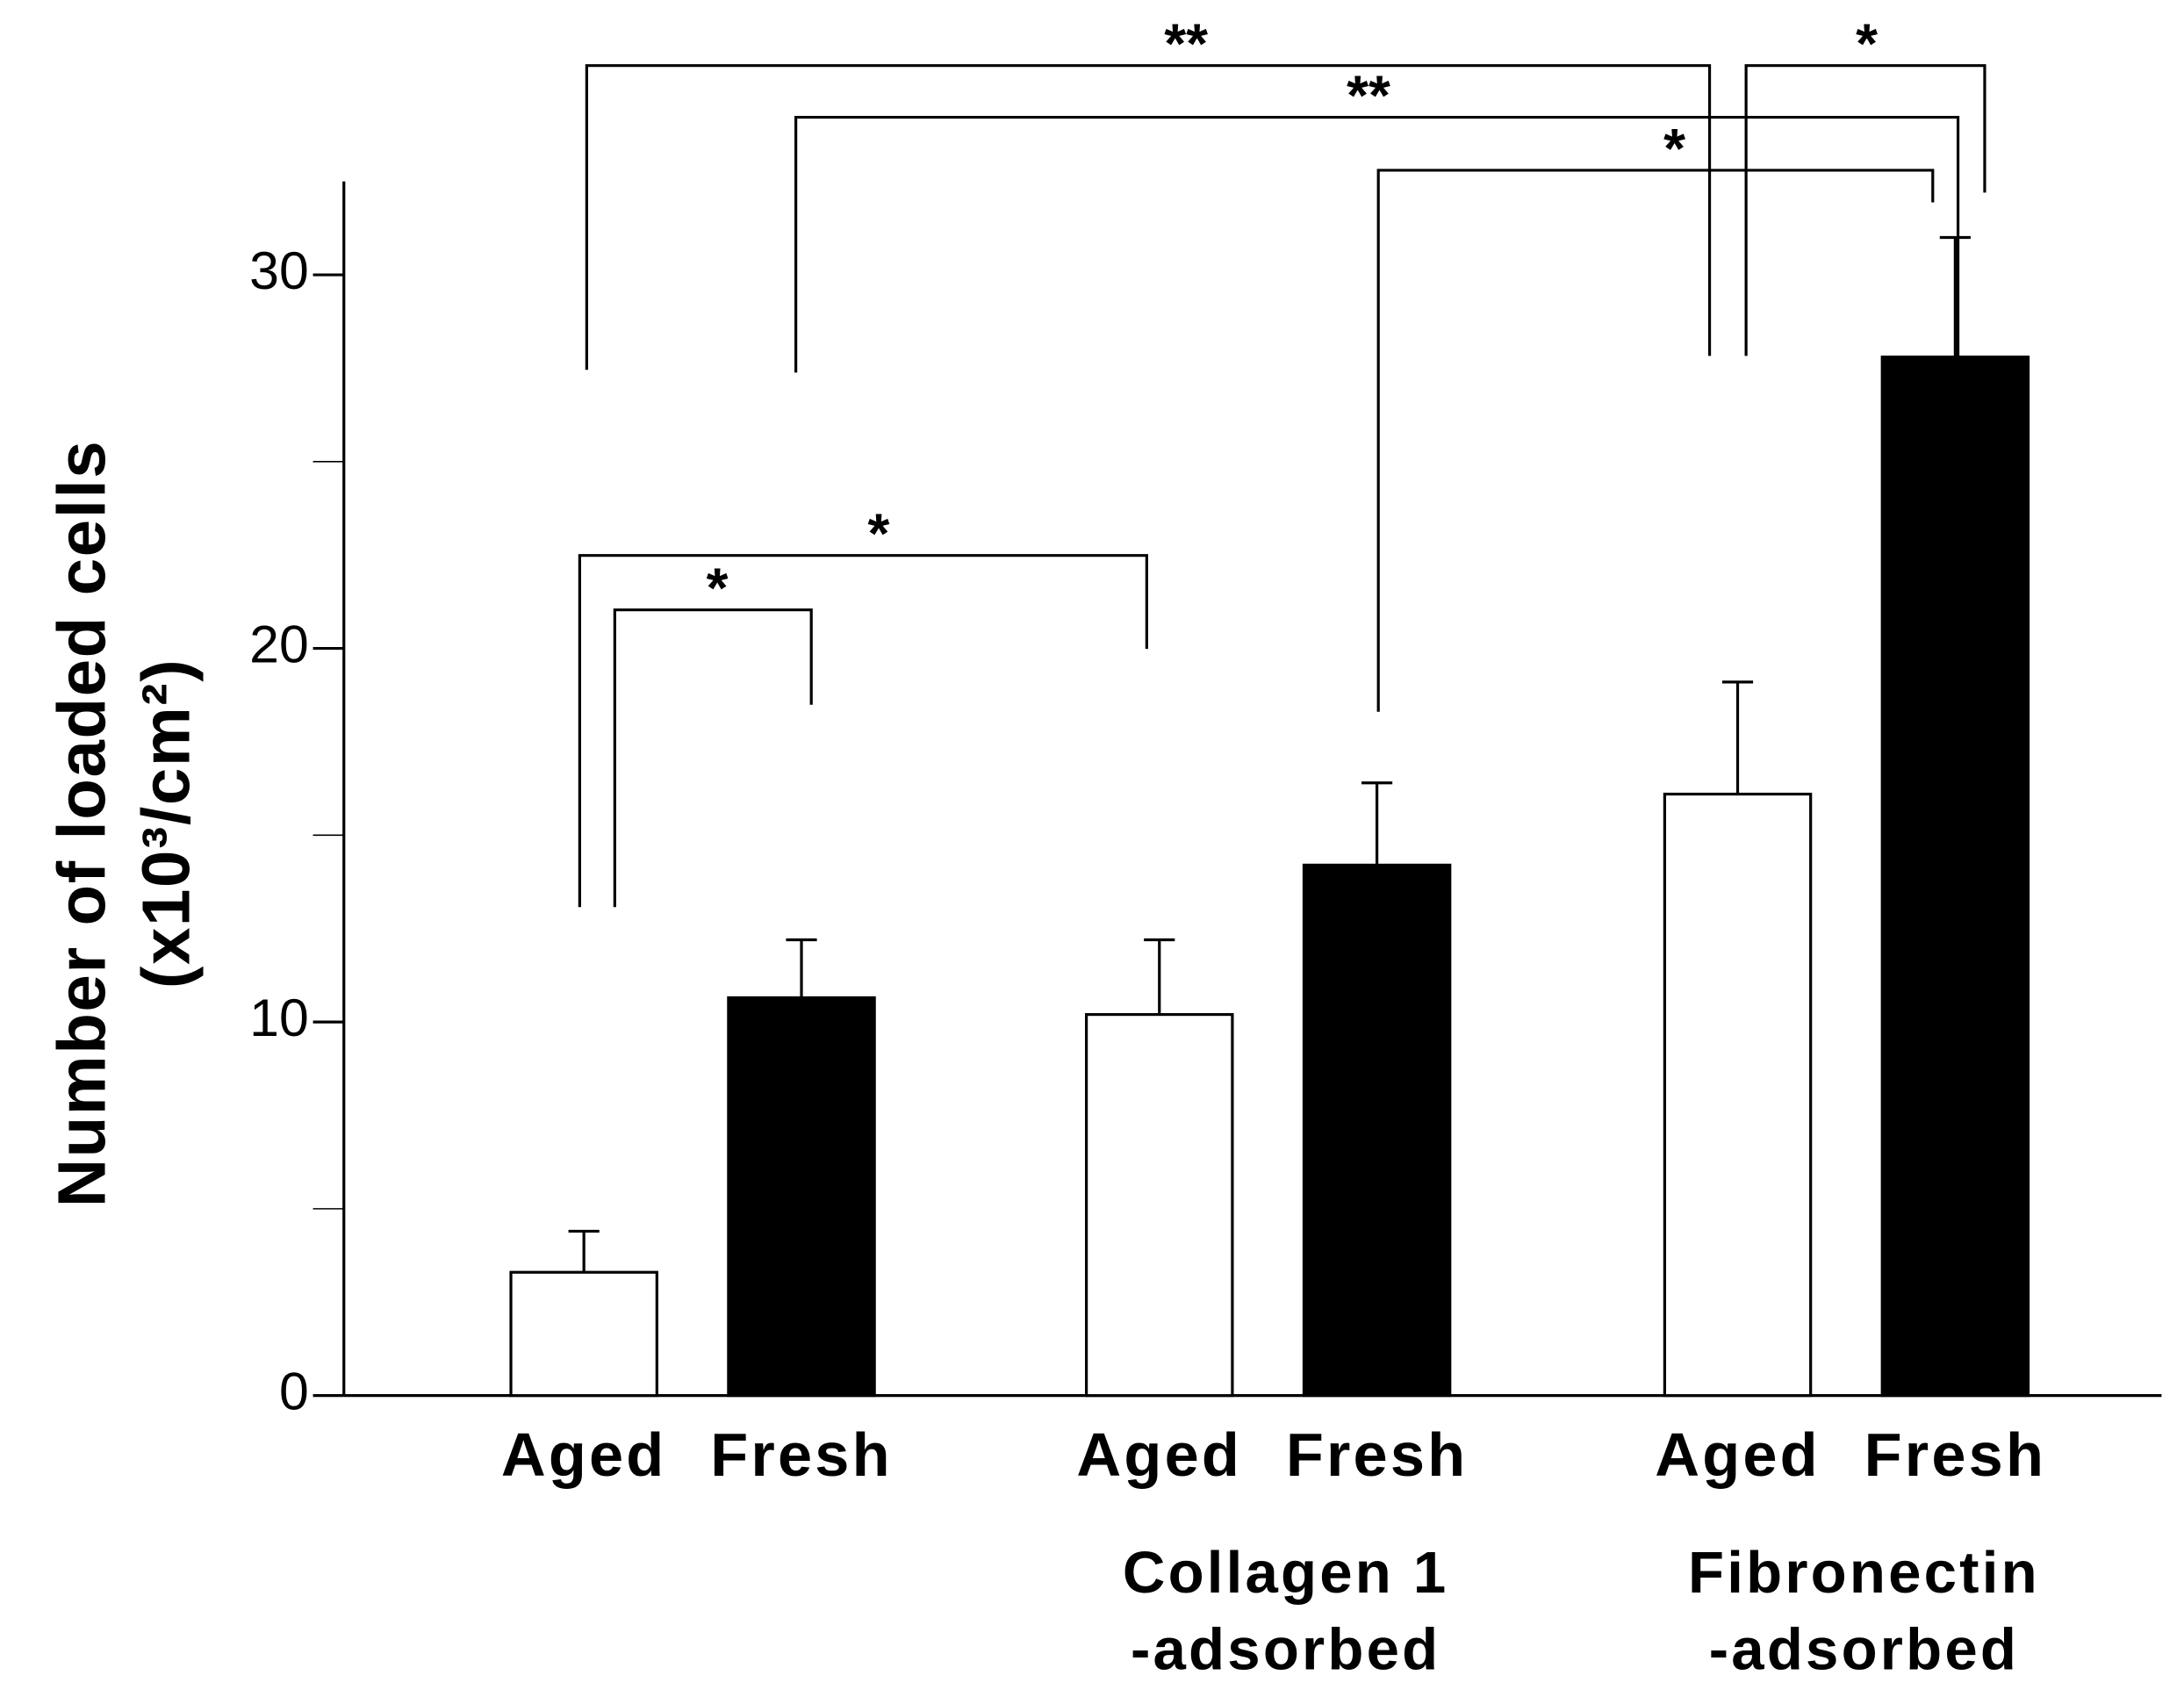 This screenshot has height=1697, width=2184. I want to click on y-label-line: (x10³/cm²), so click(166, 823).